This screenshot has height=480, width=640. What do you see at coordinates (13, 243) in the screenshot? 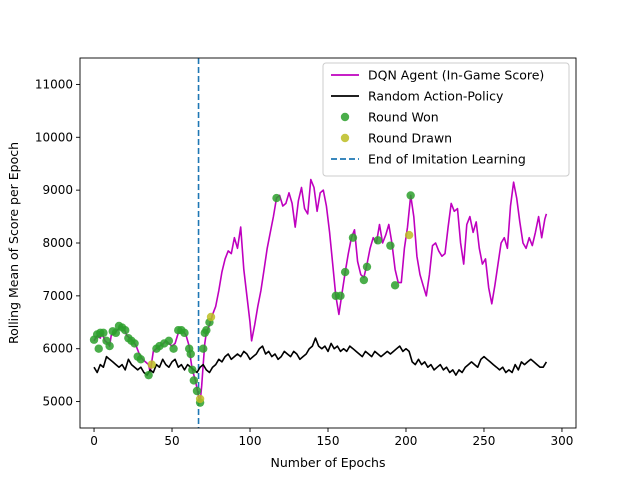
I see `y-axis-label: Rolling Mean of Score per Epoch` at bounding box center [13, 243].